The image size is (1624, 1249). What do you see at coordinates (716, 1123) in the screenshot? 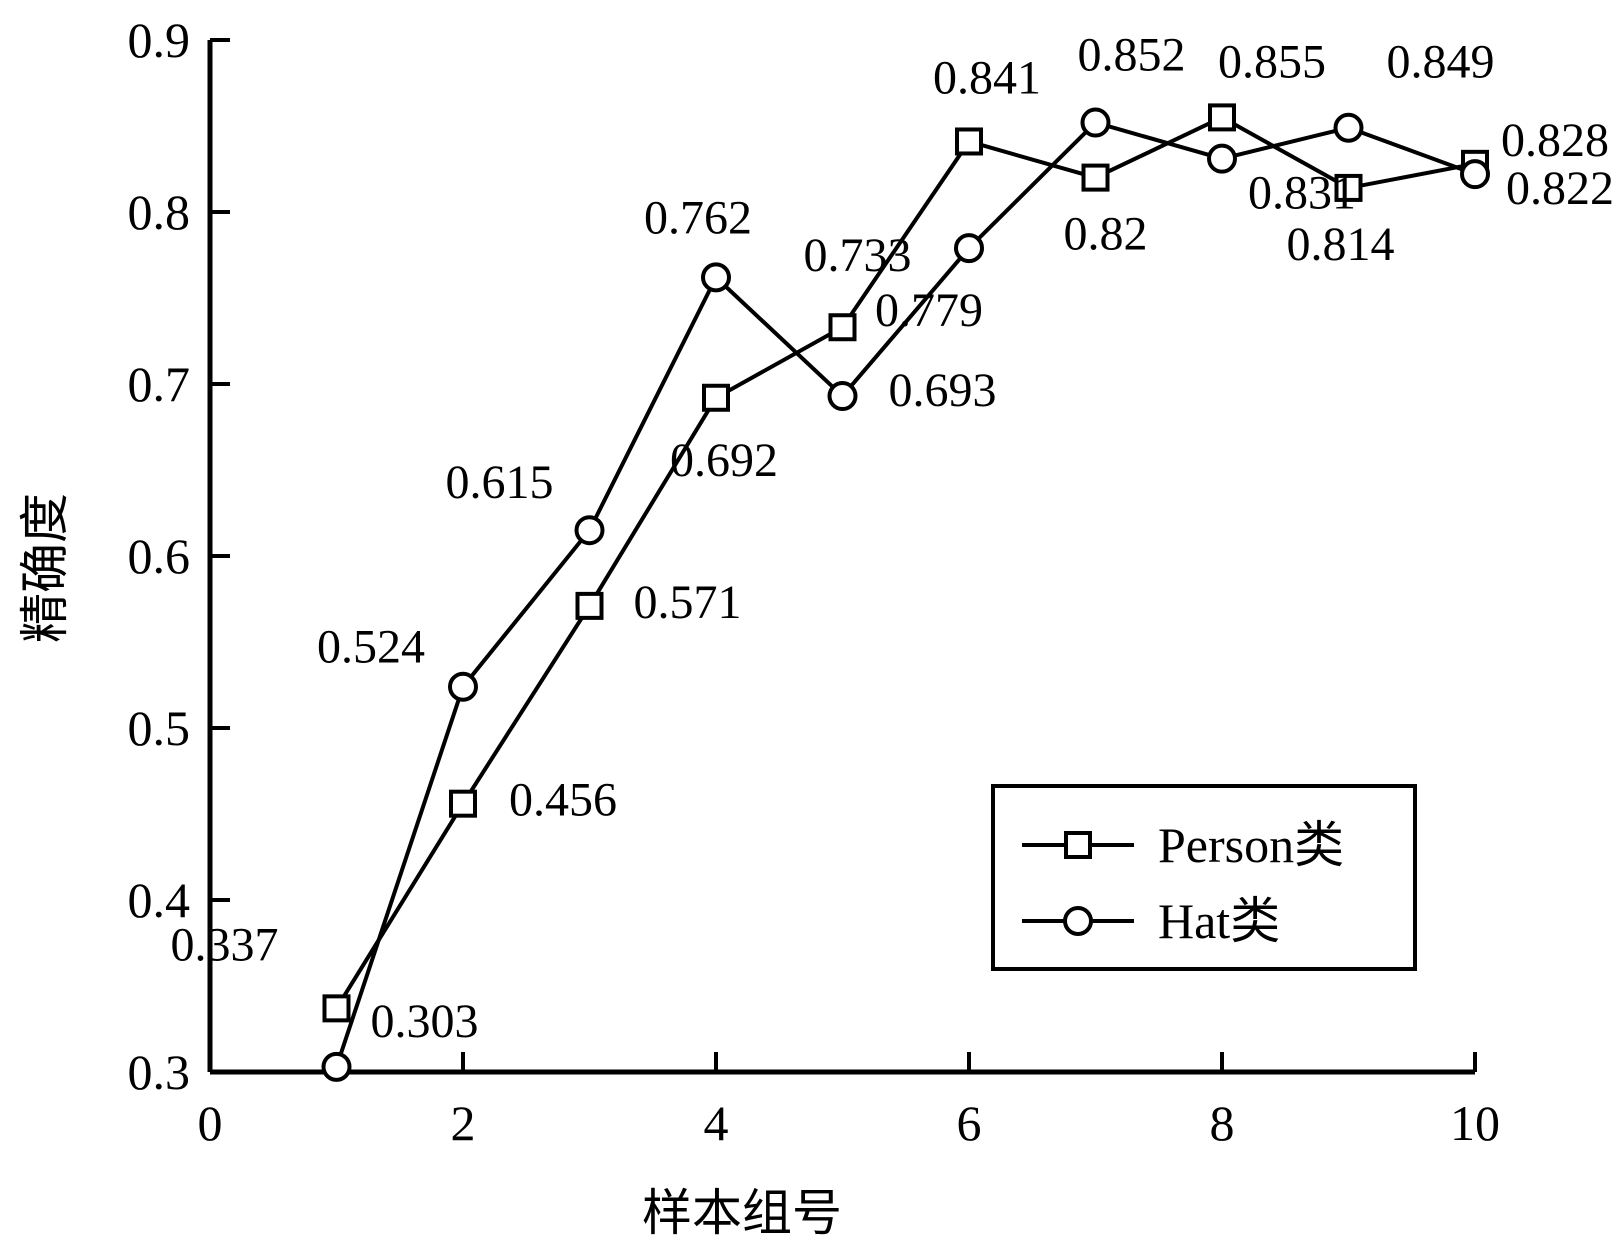
I see `x-tick-label: 4` at bounding box center [716, 1123].